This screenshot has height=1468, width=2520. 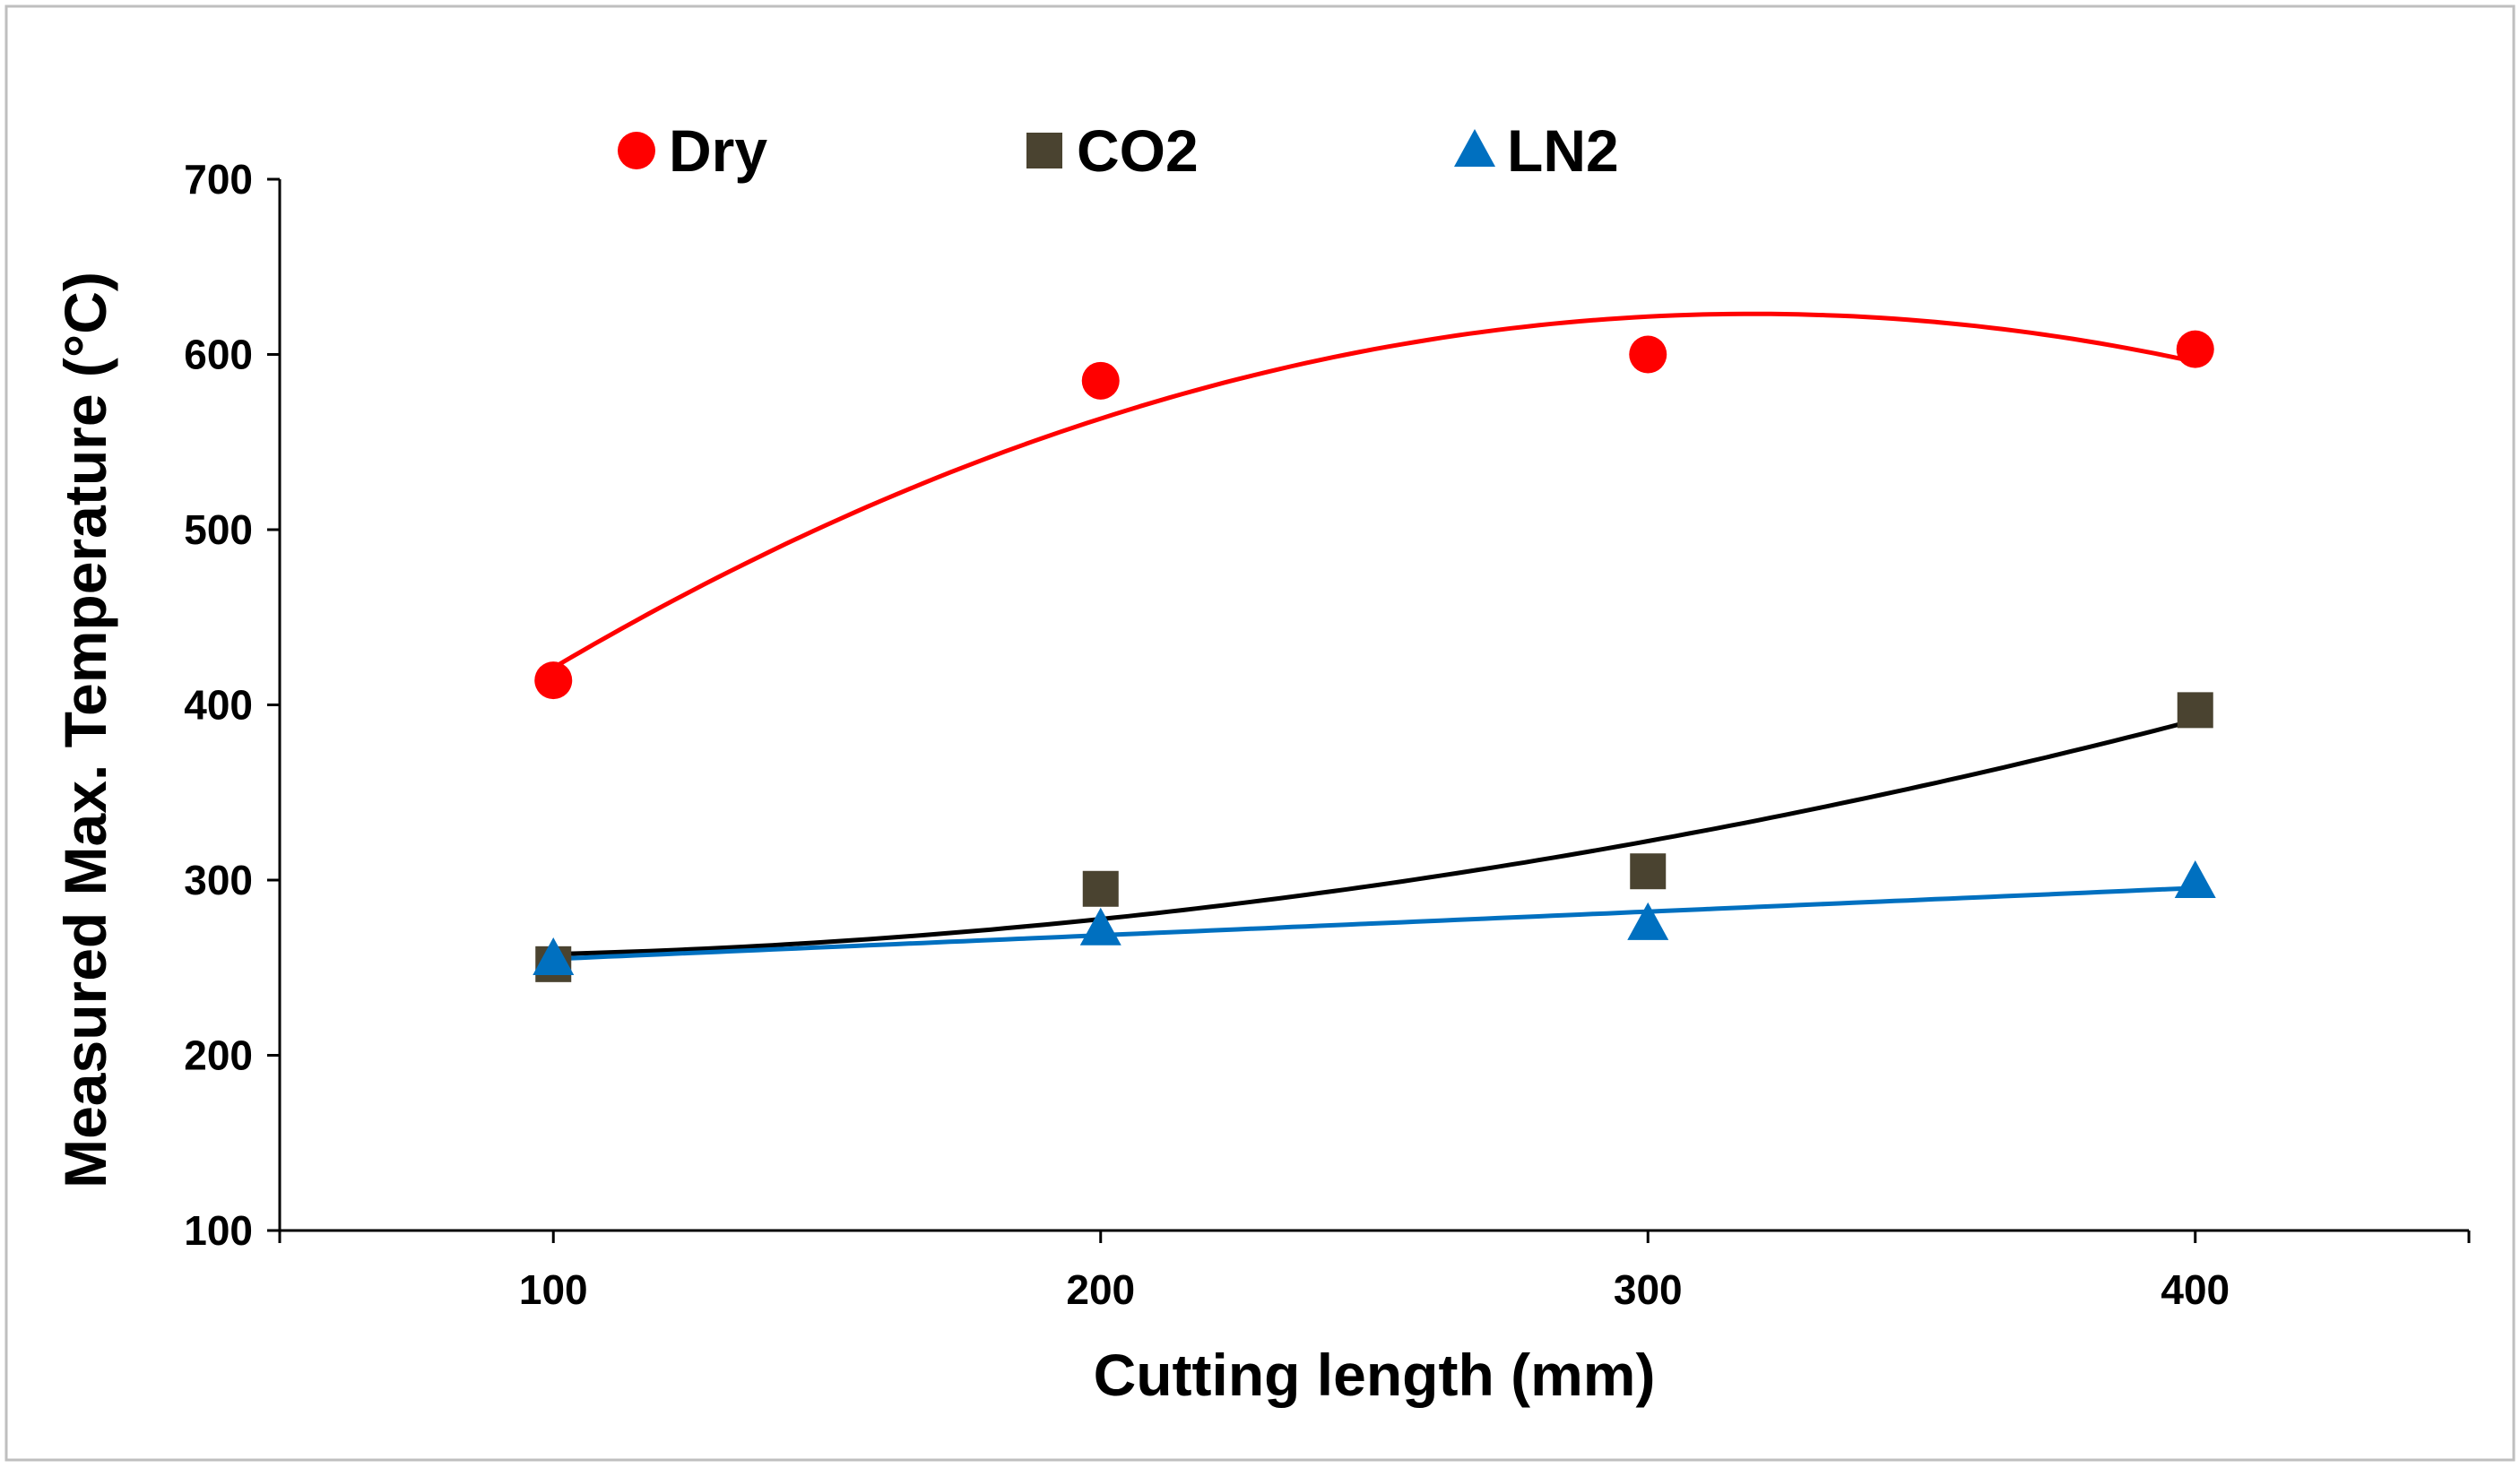 I want to click on legend-marker-dry, so click(x=636, y=151).